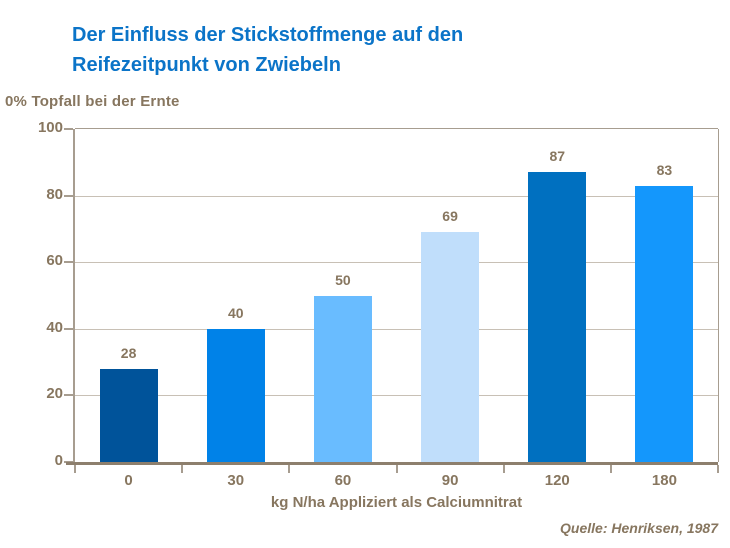 This screenshot has width=730, height=548. Describe the element at coordinates (639, 528) in the screenshot. I see `source-caption: Quelle: Henriksen, 1987` at that location.